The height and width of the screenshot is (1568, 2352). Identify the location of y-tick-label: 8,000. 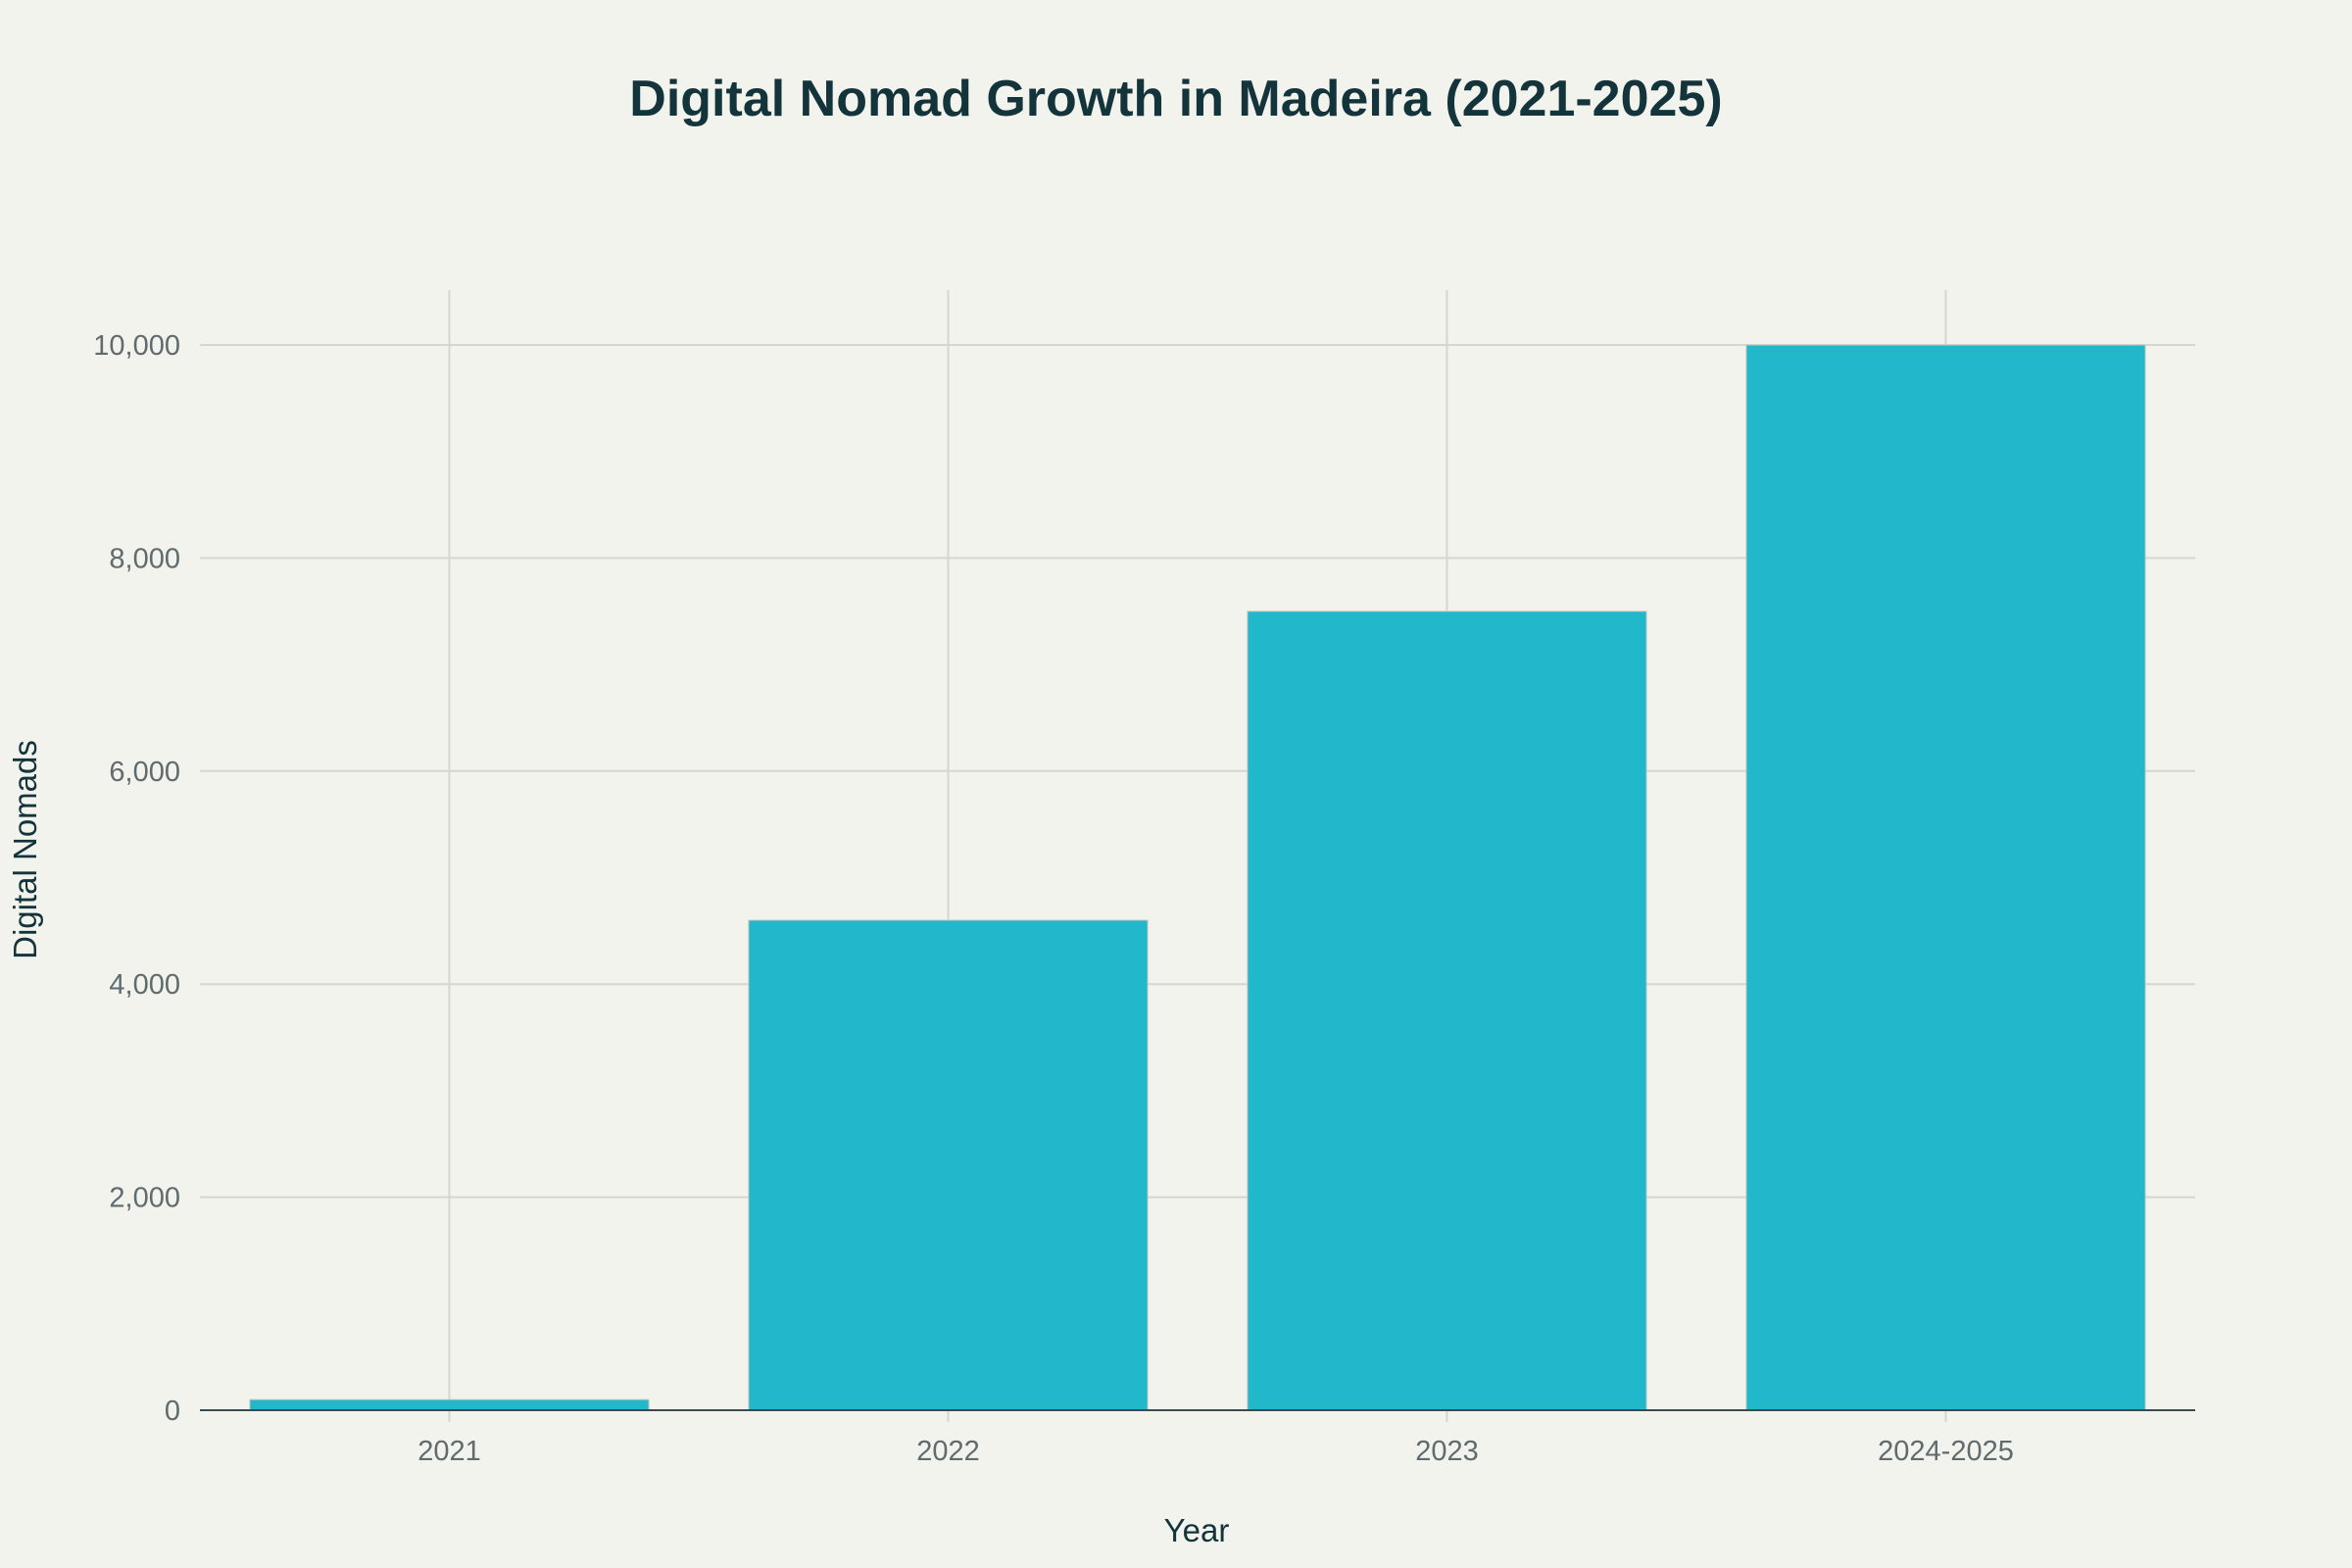
(144, 558).